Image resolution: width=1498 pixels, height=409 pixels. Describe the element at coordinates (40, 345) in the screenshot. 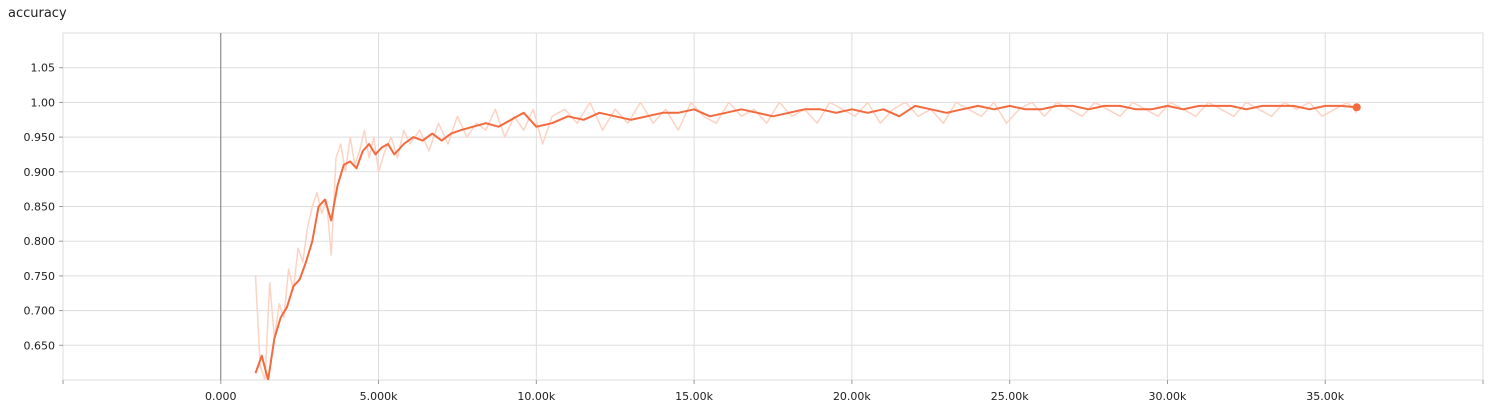

I see `y-tick-label: 0.650` at that location.